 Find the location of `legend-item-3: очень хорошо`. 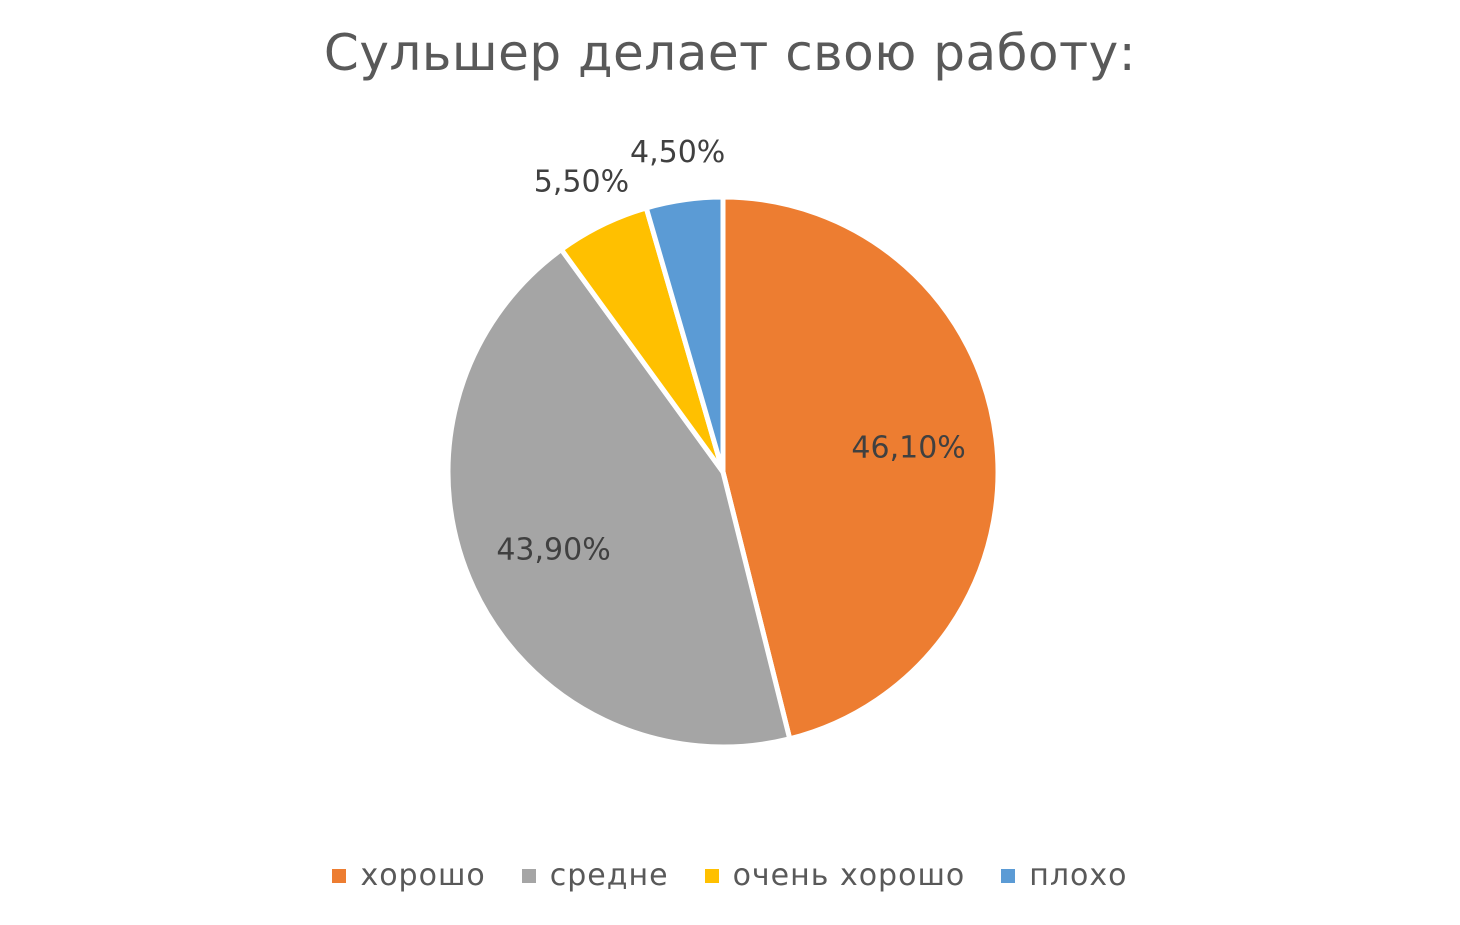

legend-item-3: очень хорошо is located at coordinates (835, 875).